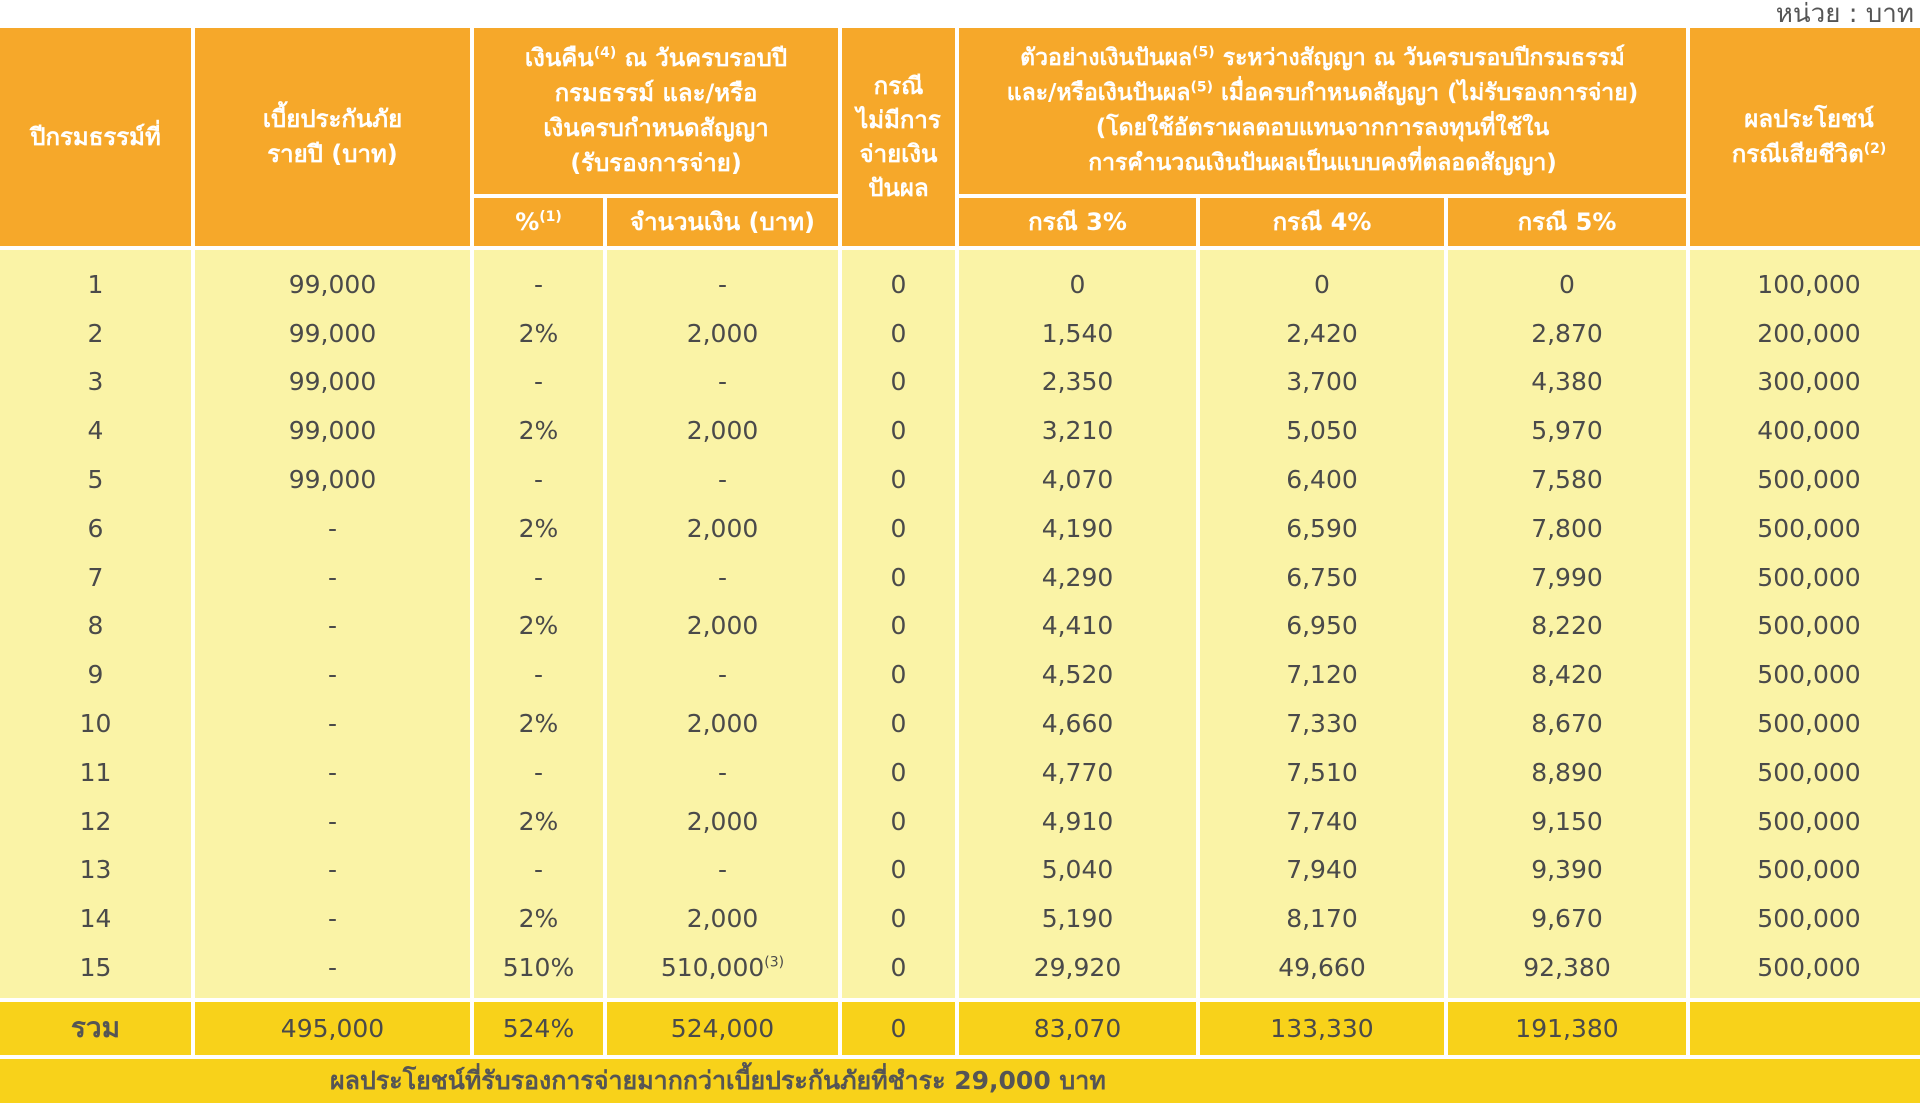  What do you see at coordinates (1322, 968) in the screenshot?
I see `cell-case-4-value: 49,660` at bounding box center [1322, 968].